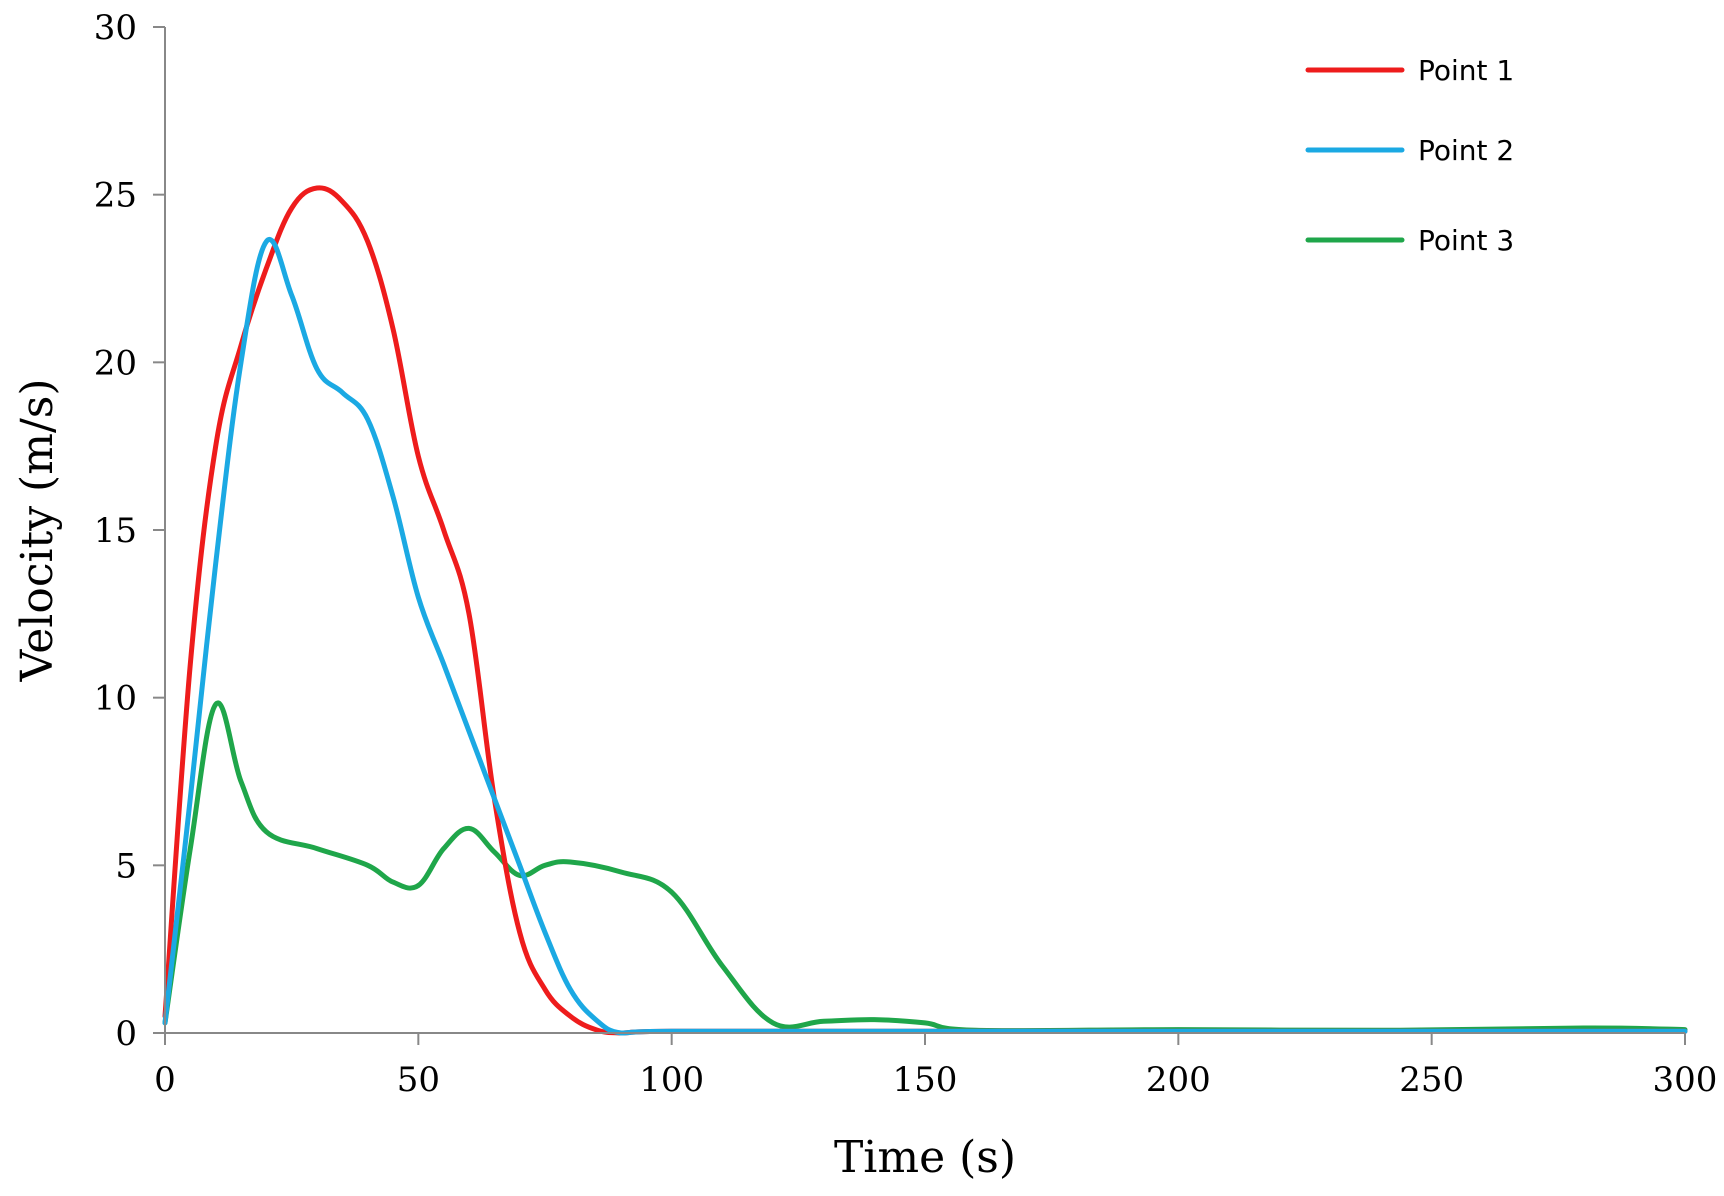 The height and width of the screenshot is (1196, 1724). Describe the element at coordinates (1466, 70) in the screenshot. I see `legend-label: Point 1` at that location.